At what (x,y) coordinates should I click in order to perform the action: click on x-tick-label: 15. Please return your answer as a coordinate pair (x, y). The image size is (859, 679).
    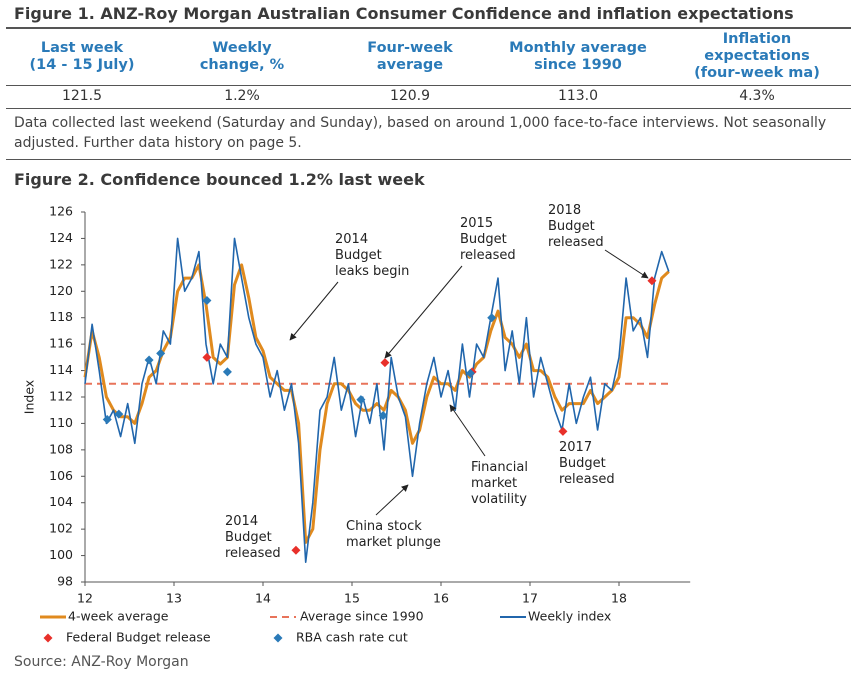
    Looking at the image, I should click on (352, 598).